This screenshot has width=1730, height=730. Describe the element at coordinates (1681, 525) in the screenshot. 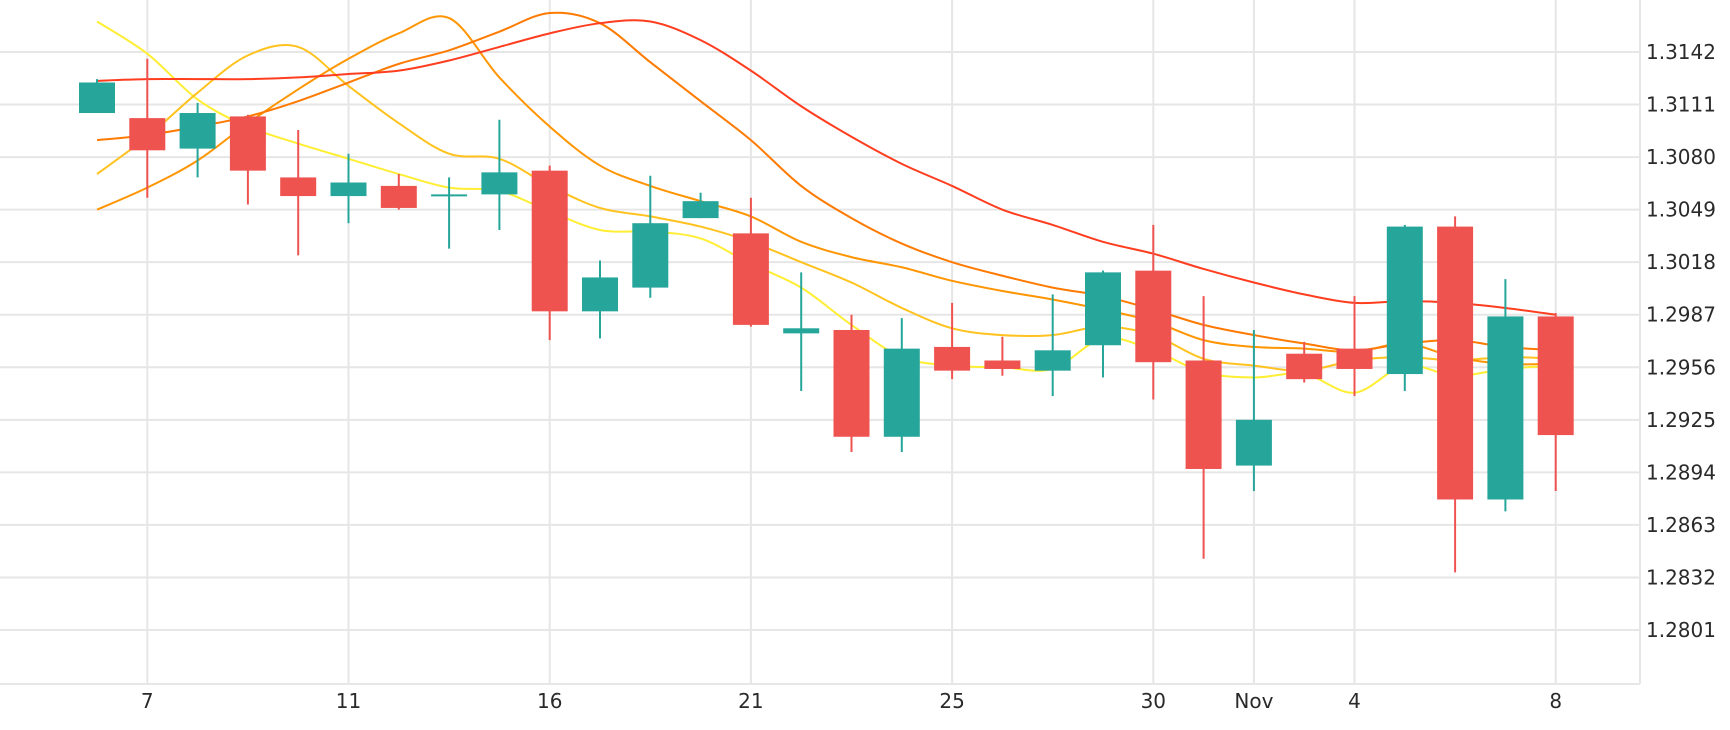

I see `y-tick-label: 1.2863` at that location.